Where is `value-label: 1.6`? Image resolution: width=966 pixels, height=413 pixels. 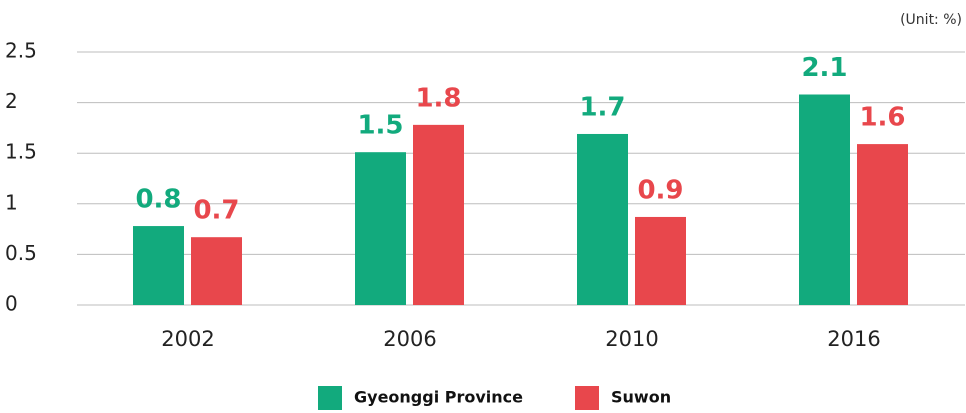 value-label: 1.6 is located at coordinates (882, 118).